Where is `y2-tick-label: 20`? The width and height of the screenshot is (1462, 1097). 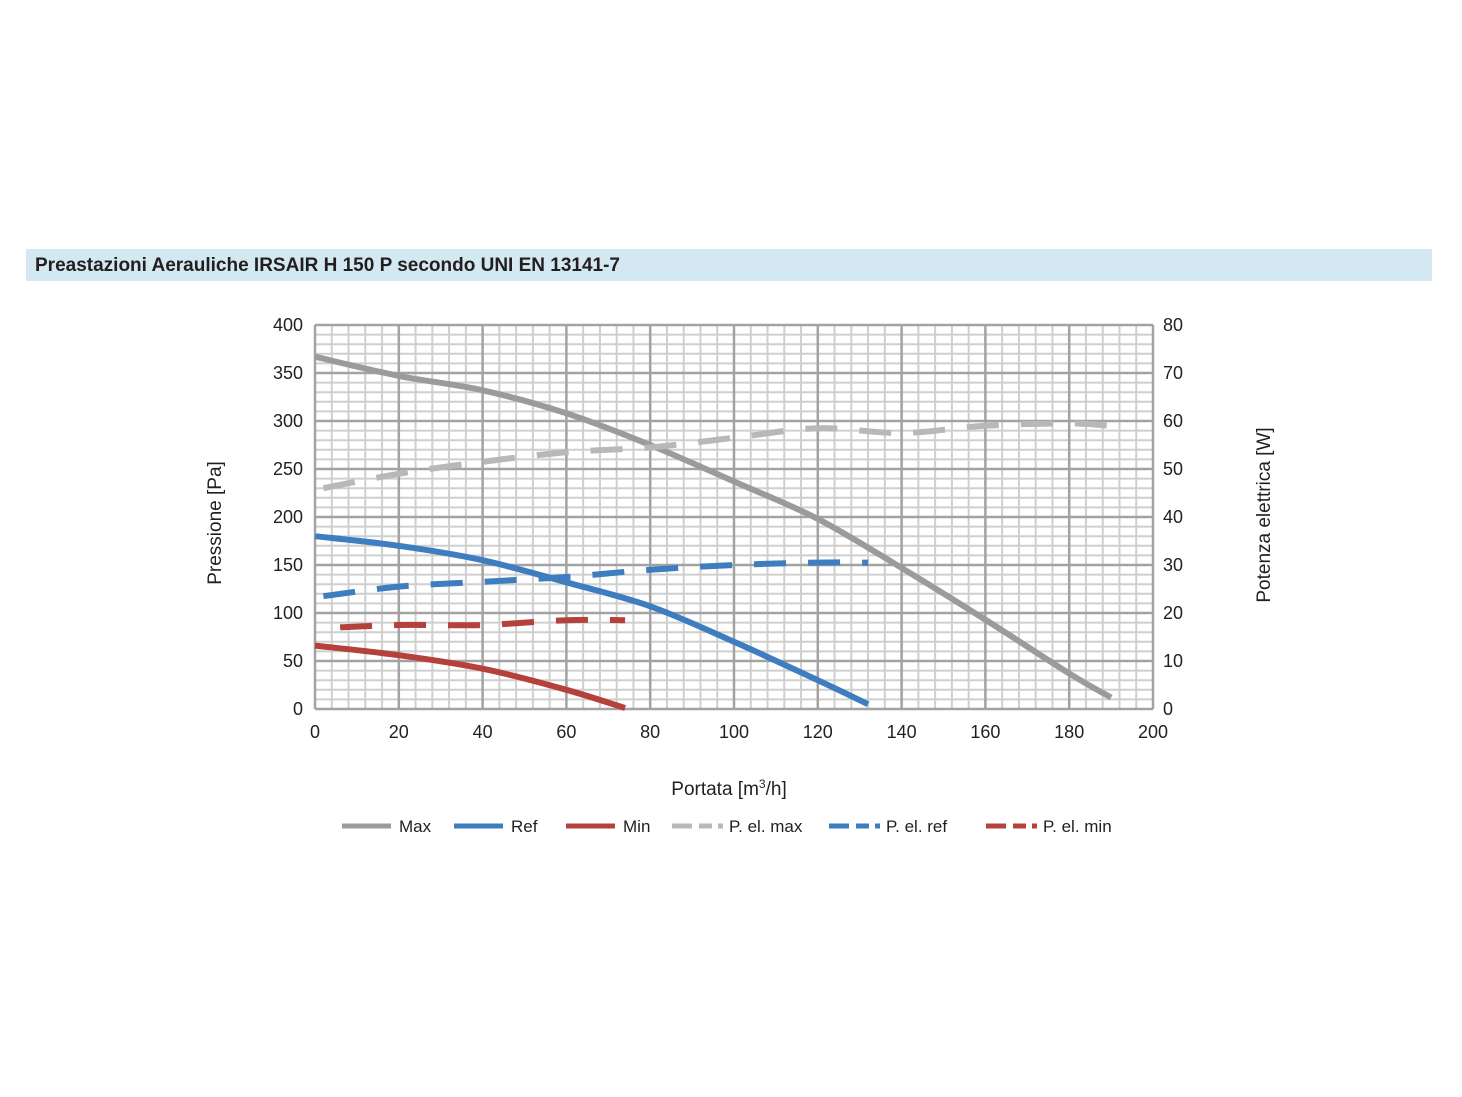 y2-tick-label: 20 is located at coordinates (1173, 613).